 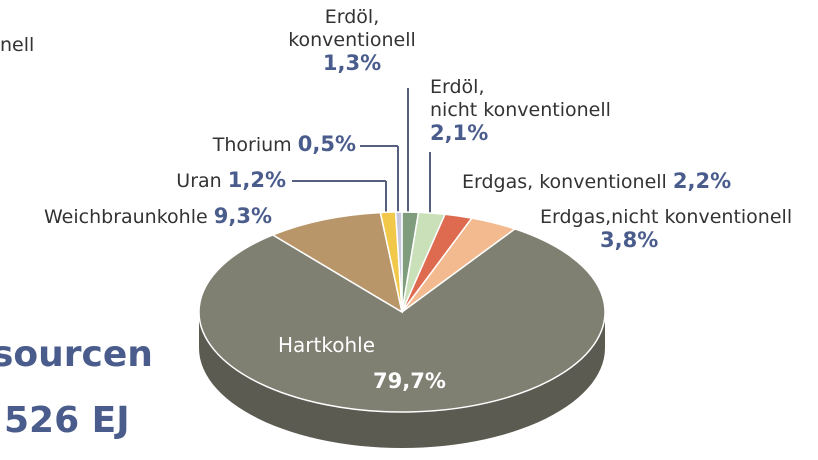 I want to click on annotation: sourcen, so click(x=76, y=354).